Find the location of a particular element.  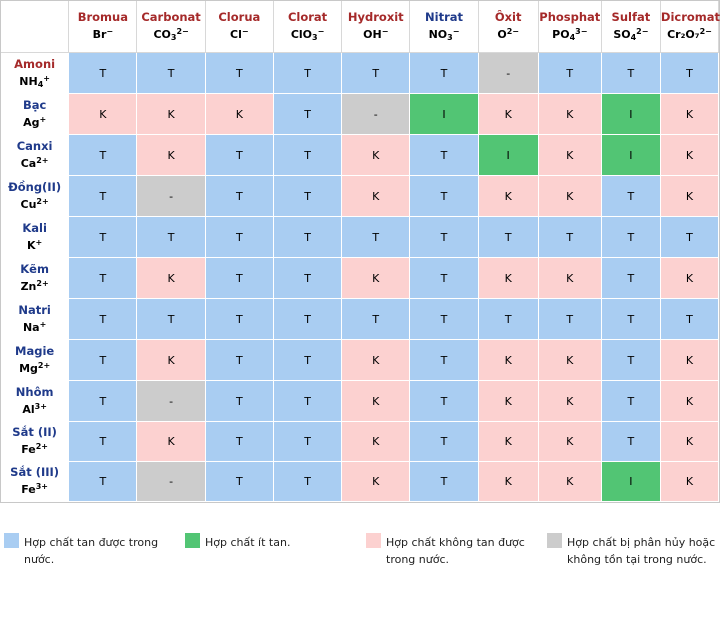

anion-name: Hydroxit is located at coordinates (375, 17).